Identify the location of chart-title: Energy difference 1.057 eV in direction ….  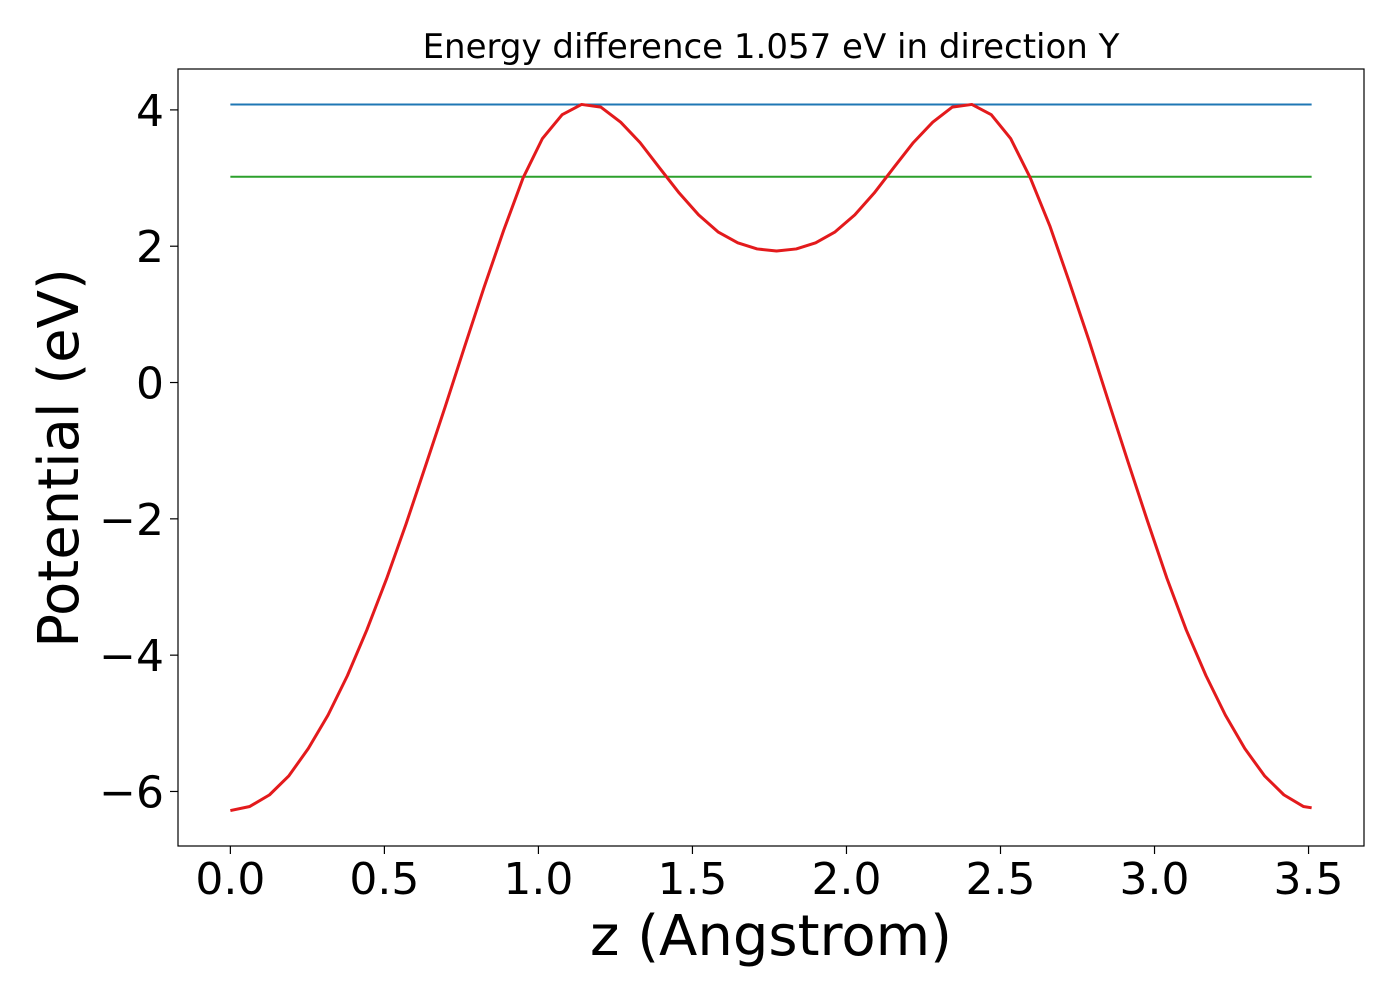
(771, 47).